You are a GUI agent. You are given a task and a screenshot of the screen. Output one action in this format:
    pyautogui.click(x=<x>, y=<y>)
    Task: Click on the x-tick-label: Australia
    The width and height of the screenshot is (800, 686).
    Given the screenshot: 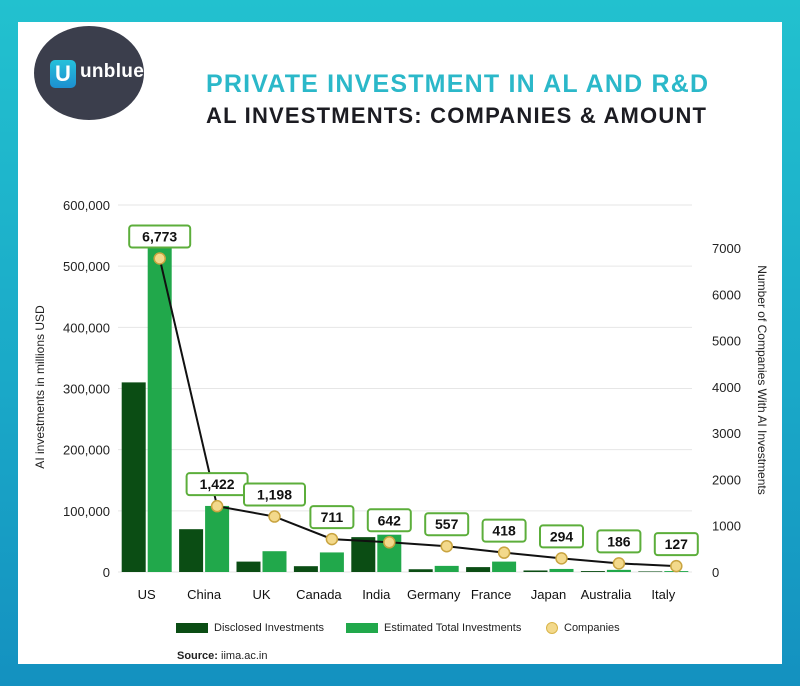 What is the action you would take?
    pyautogui.click(x=606, y=594)
    